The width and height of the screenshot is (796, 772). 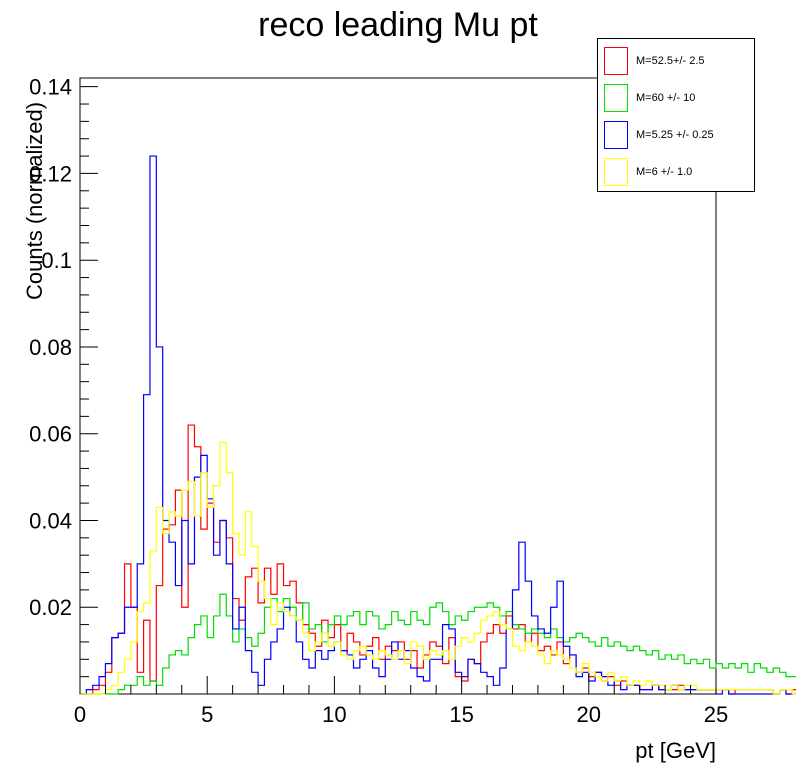 I want to click on x-tick-label: 25, so click(x=716, y=714).